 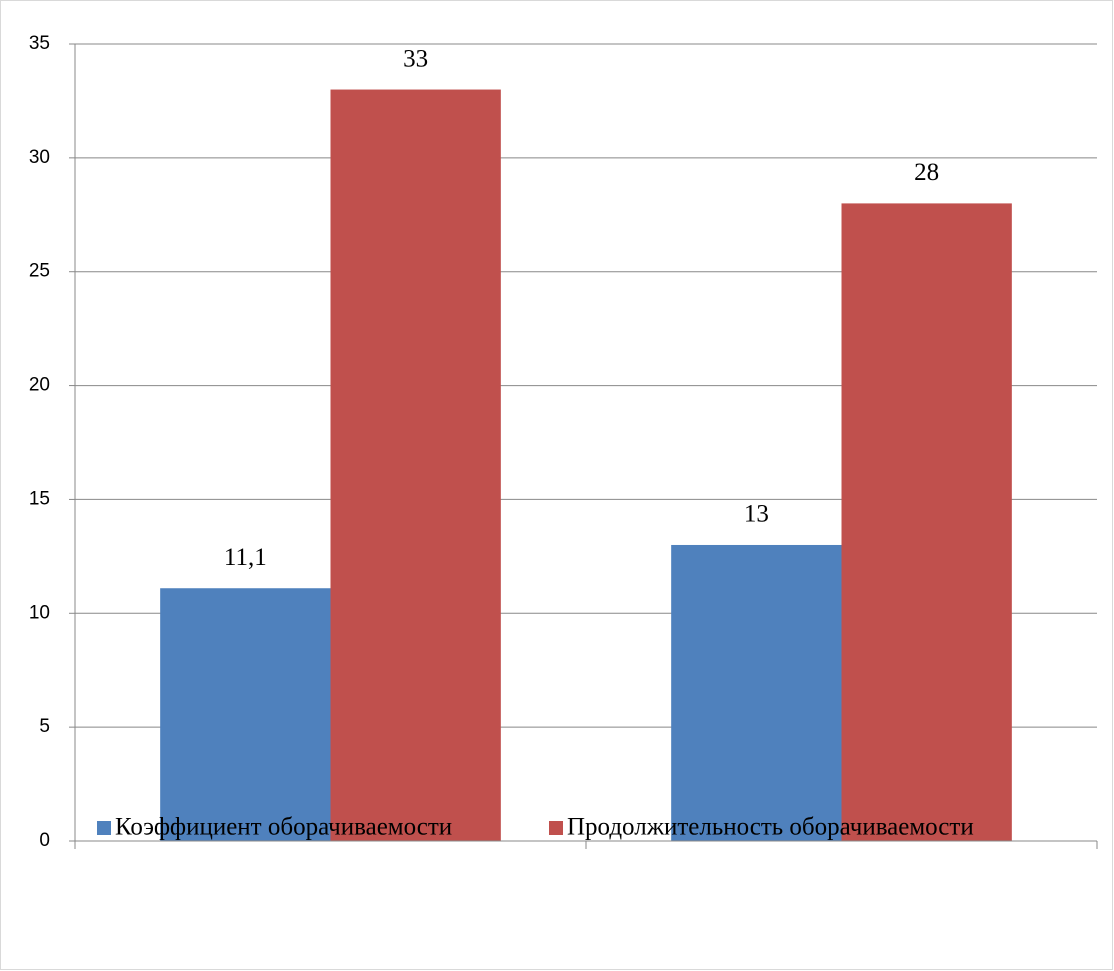 I want to click on y-tick-label: 10, so click(x=39, y=612).